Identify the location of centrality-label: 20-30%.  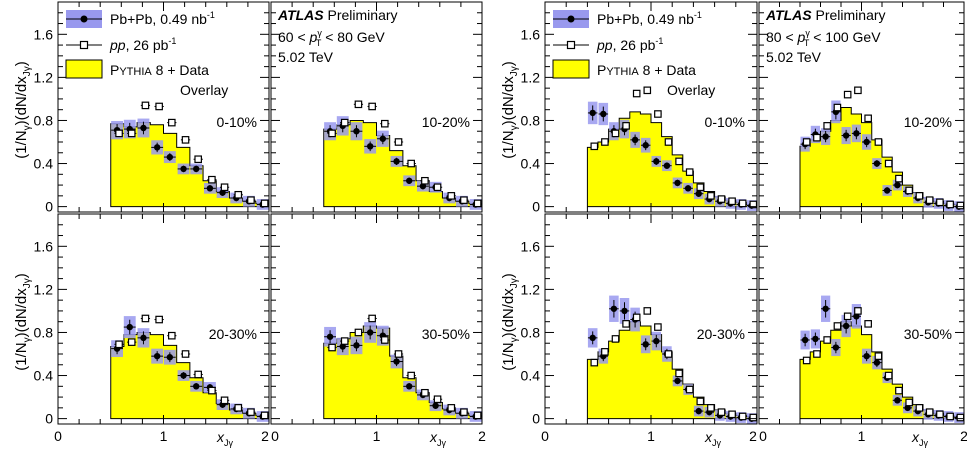
(233, 334).